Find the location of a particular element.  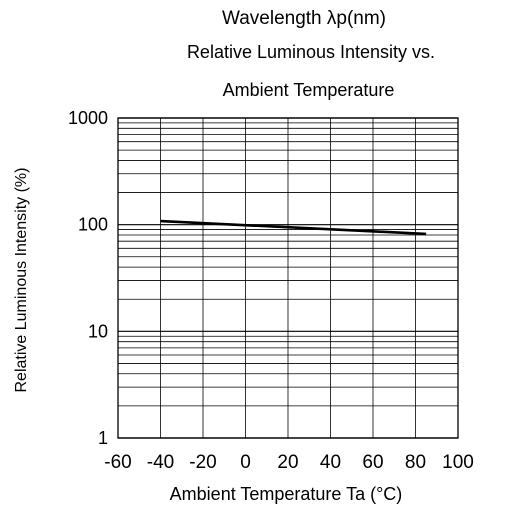

x-axis-label: Ambient Temperature Ta (°C) is located at coordinates (286, 494).